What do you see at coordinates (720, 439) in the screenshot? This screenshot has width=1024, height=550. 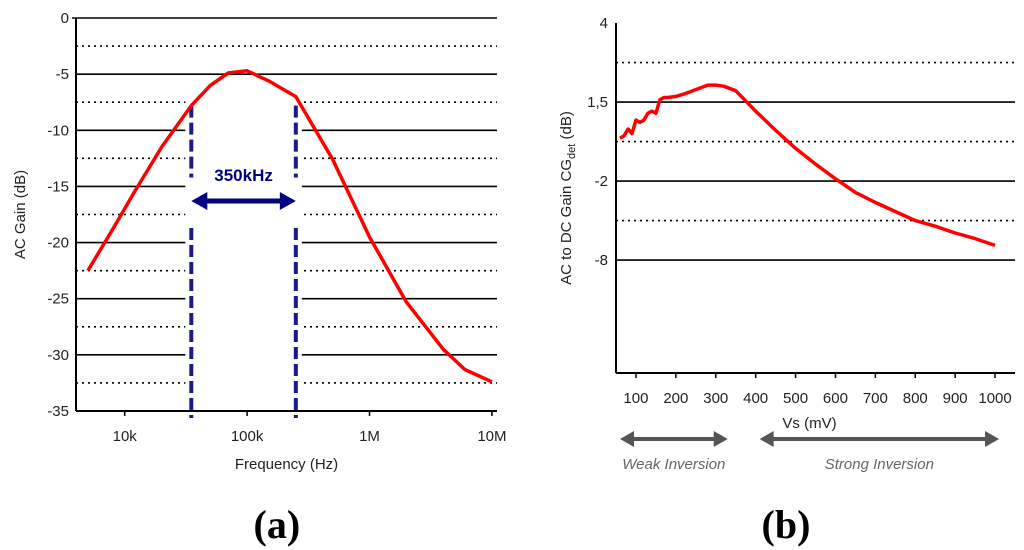 I see `weak-inversion-arrow-head-right` at bounding box center [720, 439].